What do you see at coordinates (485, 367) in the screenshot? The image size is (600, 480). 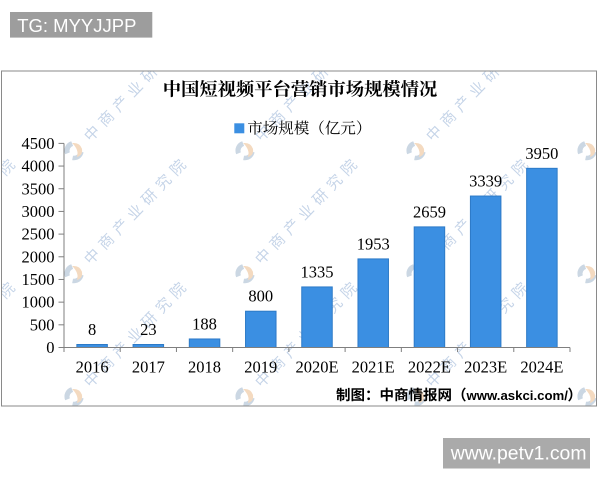 I see `svg-text: 2023E` at bounding box center [485, 367].